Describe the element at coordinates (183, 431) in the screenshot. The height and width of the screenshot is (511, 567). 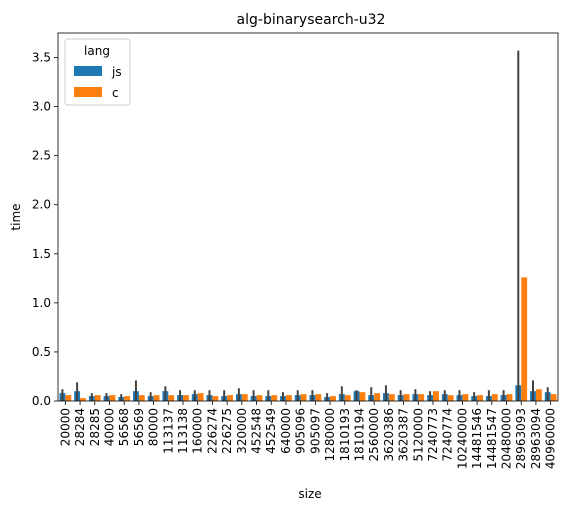
I see `x-tick-label: 113138` at that location.